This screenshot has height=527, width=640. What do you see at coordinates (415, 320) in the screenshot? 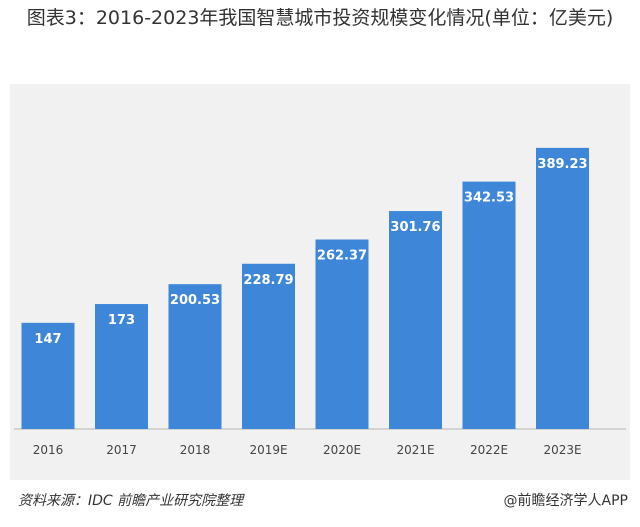
I see `bar-2021E` at bounding box center [415, 320].